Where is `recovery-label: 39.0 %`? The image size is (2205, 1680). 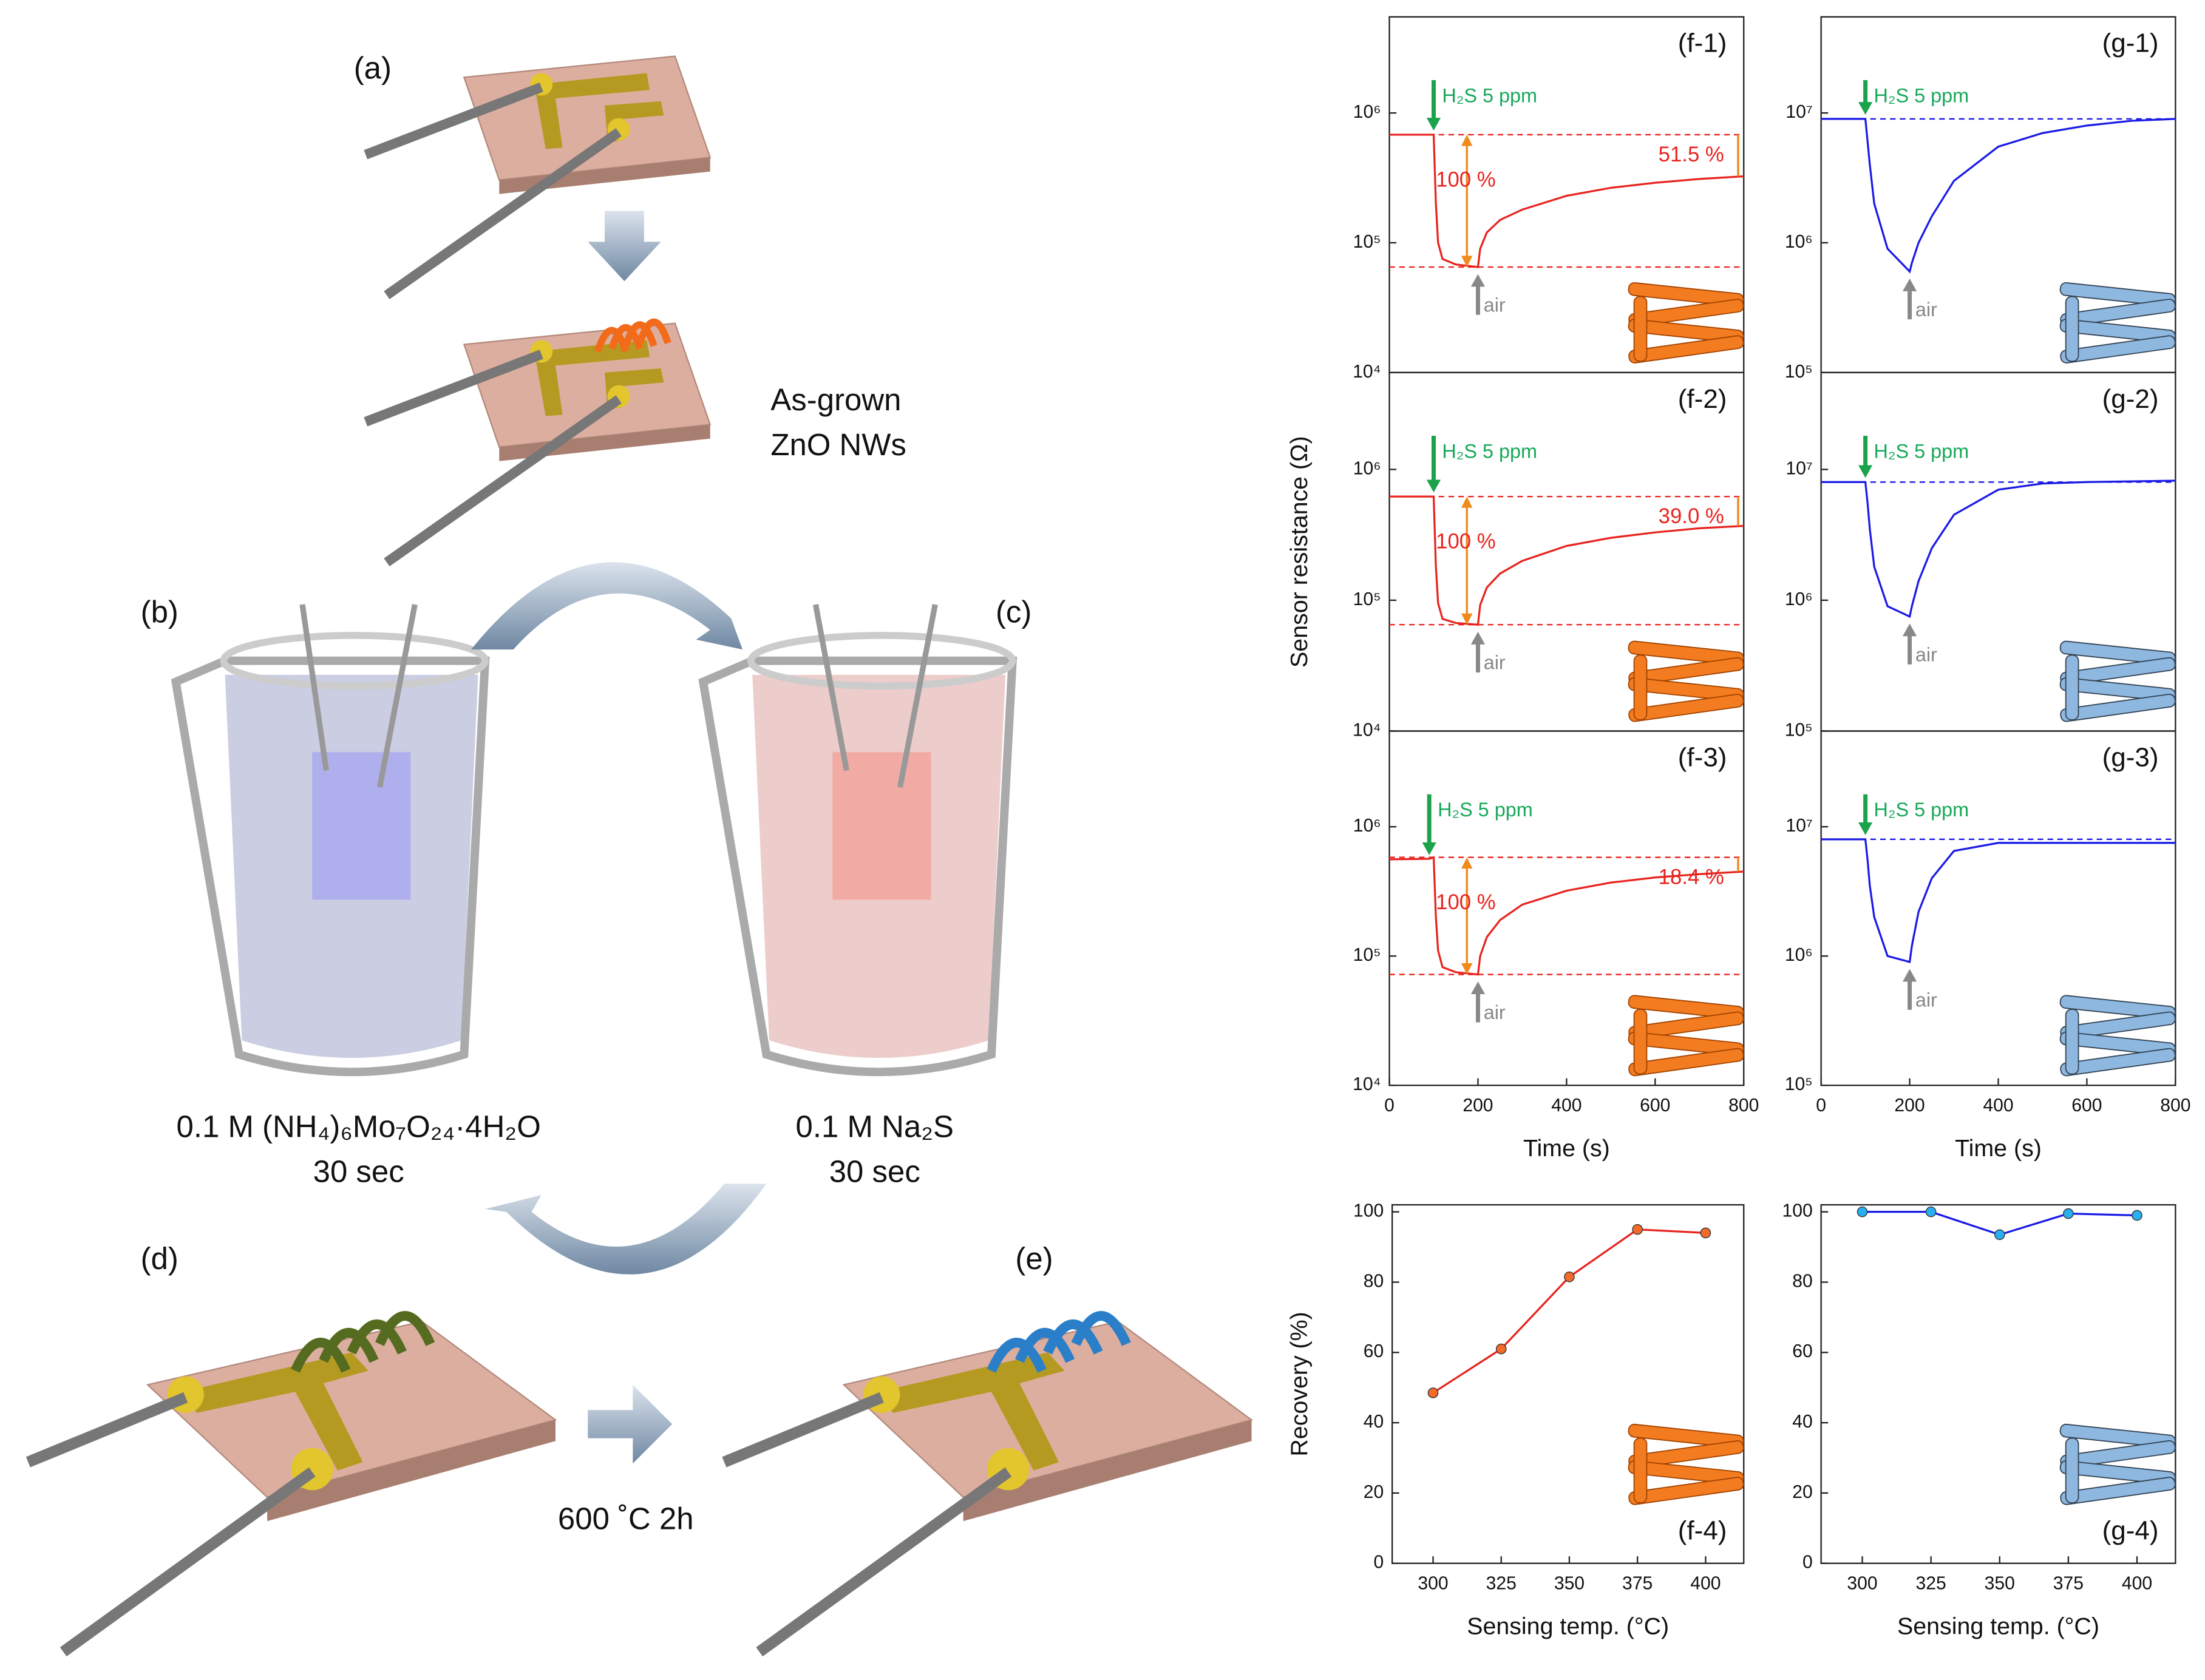 recovery-label: 39.0 % is located at coordinates (1691, 516).